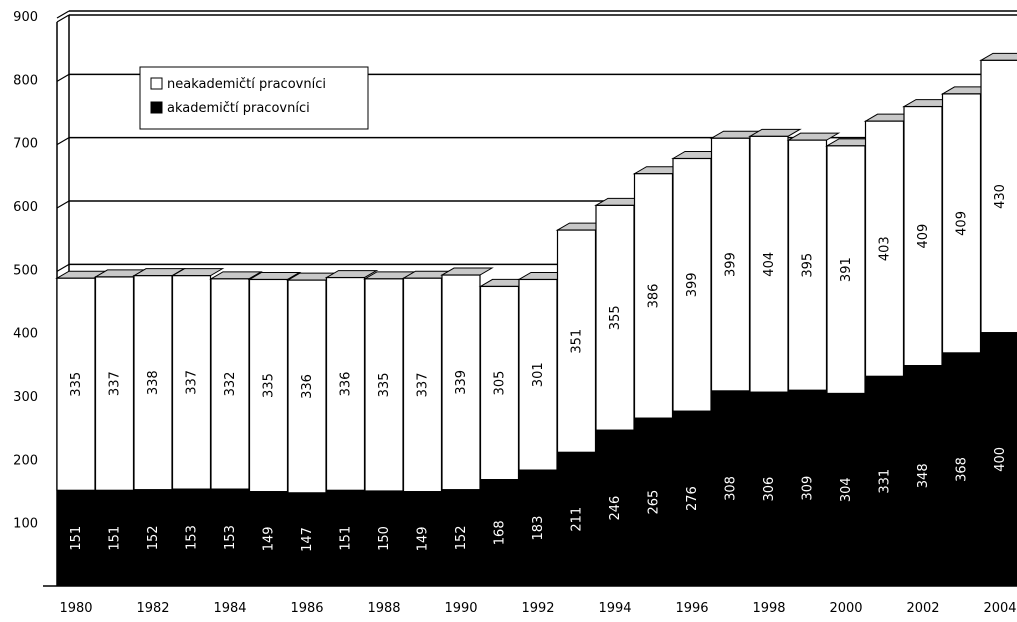 The height and width of the screenshot is (622, 1017). Describe the element at coordinates (229, 608) in the screenshot. I see `x-tick-label: 1984` at that location.